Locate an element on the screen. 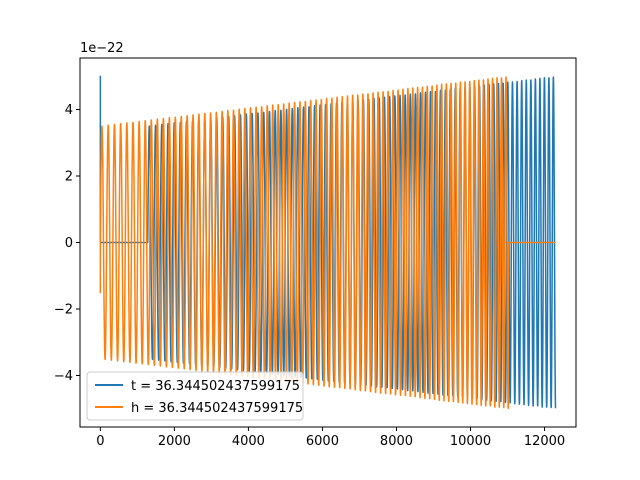 The image size is (640, 480). x-tick-label: 10000 is located at coordinates (470, 441).